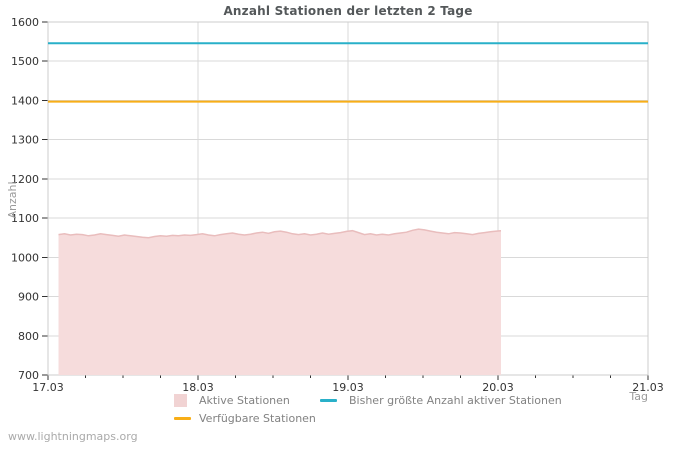 The height and width of the screenshot is (450, 700). Describe the element at coordinates (328, 400) in the screenshot. I see `legend-swatch-groesste-anzahl` at that location.